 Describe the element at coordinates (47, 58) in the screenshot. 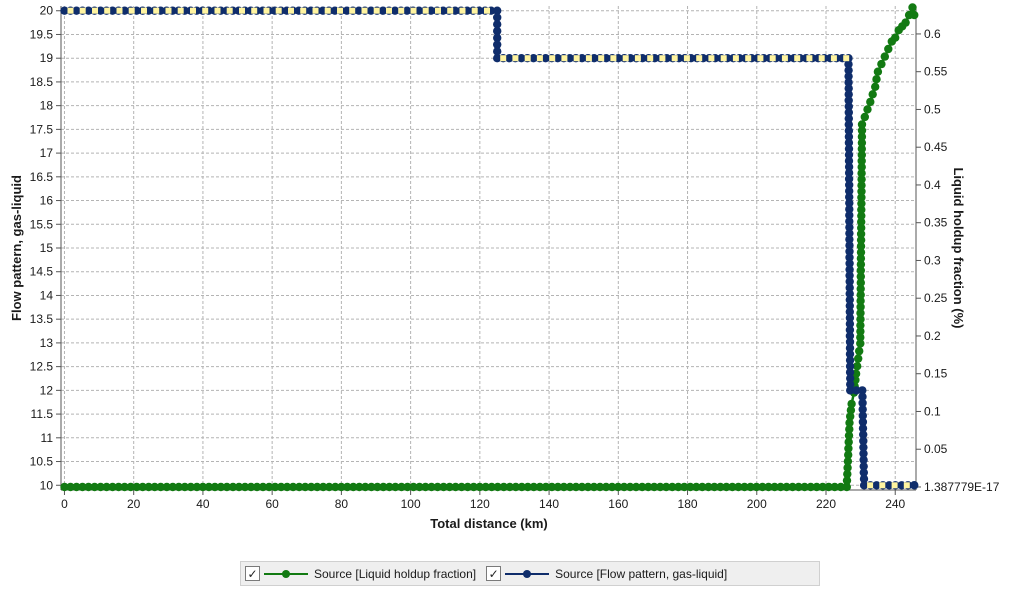

I see `y-left-tick-label: 19` at that location.